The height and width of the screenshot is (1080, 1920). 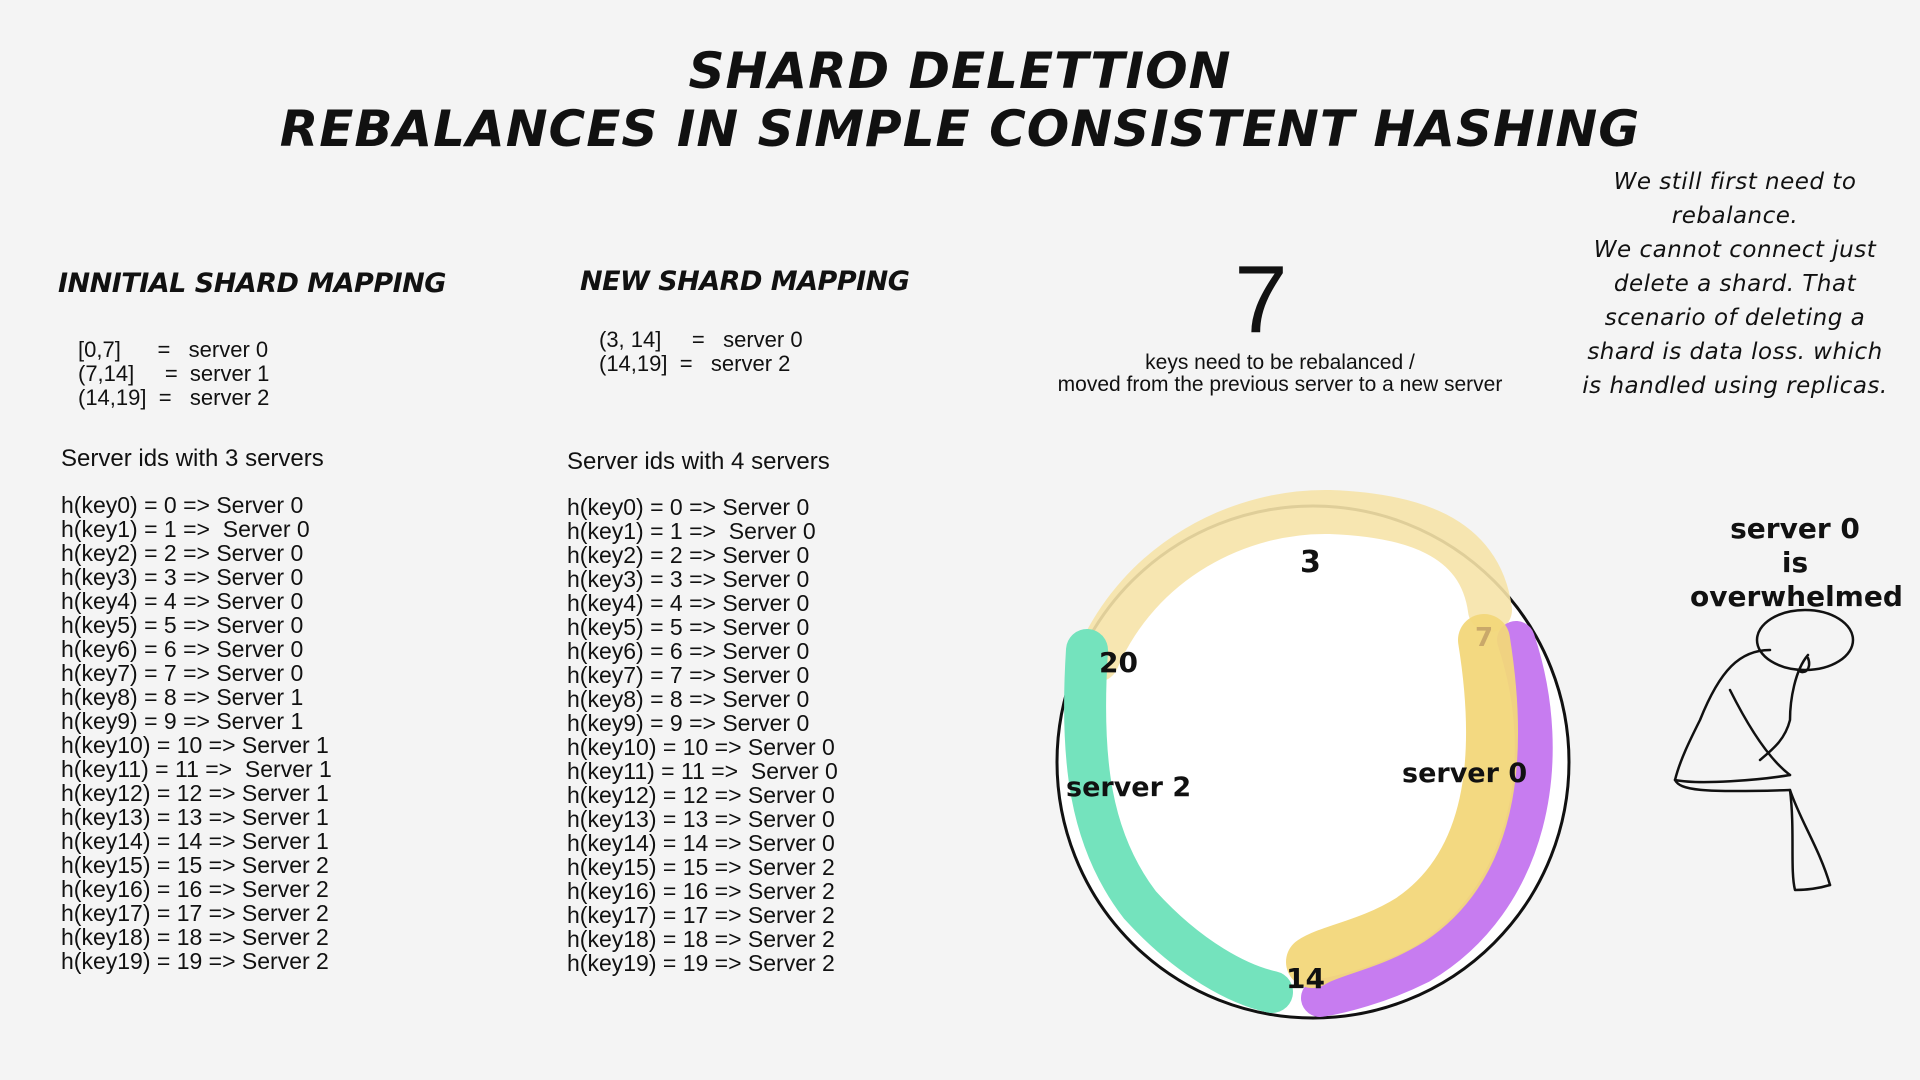 I want to click on callout-line-2: is, so click(x=1795, y=562).